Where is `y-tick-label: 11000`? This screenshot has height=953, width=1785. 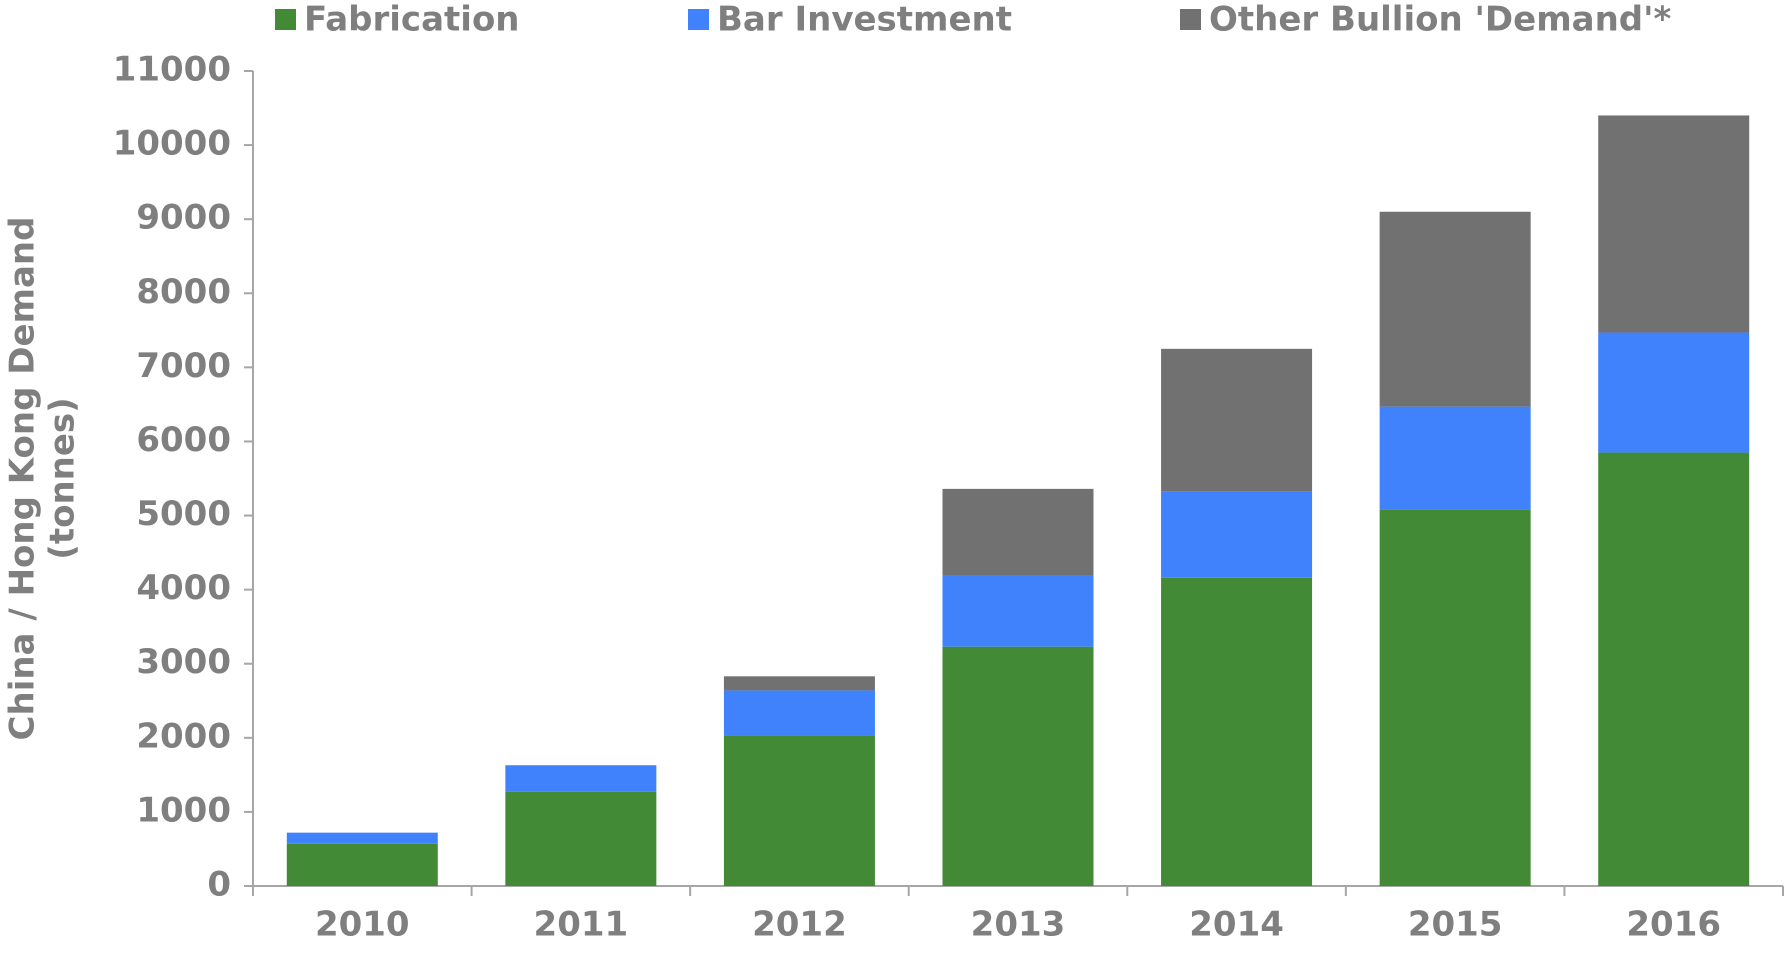
y-tick-label: 11000 is located at coordinates (172, 70).